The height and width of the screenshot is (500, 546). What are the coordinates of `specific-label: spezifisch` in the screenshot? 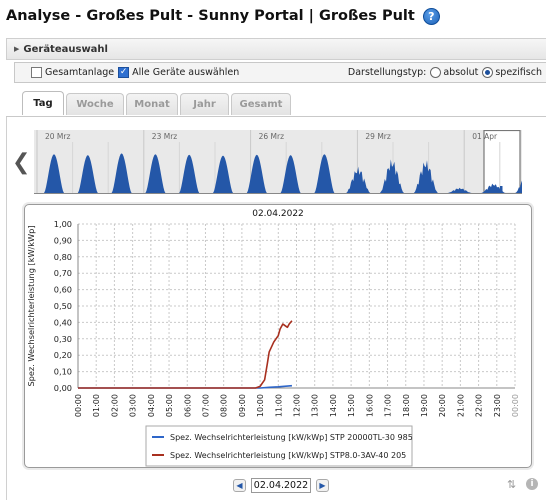 It's located at (518, 72).